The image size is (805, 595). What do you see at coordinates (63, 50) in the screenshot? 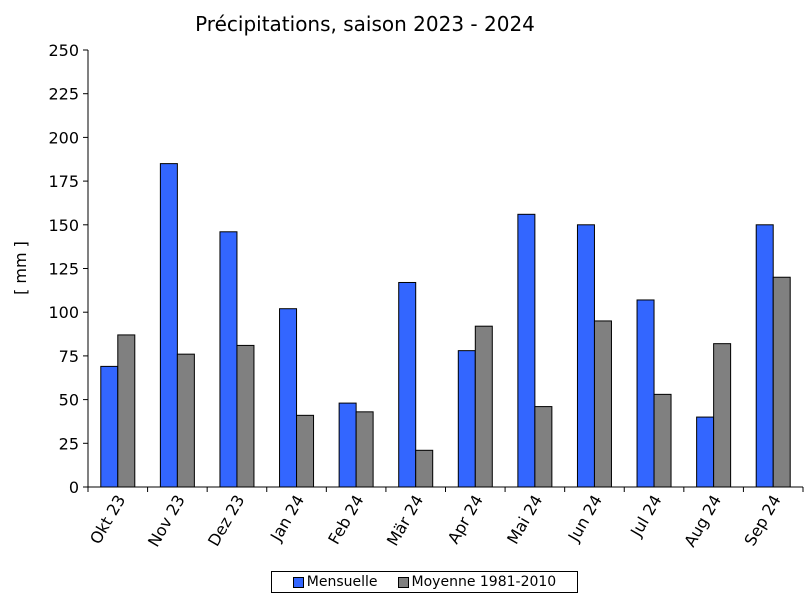
I see `y-tick-label: 250` at bounding box center [63, 50].